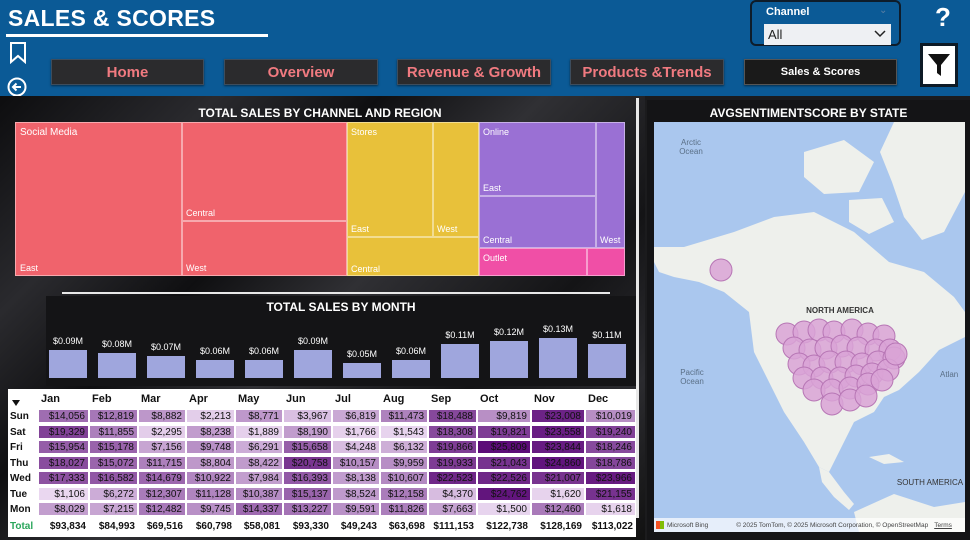 The image size is (970, 540). What do you see at coordinates (558, 493) in the screenshot?
I see `matrix-cell: $1,620` at bounding box center [558, 493].